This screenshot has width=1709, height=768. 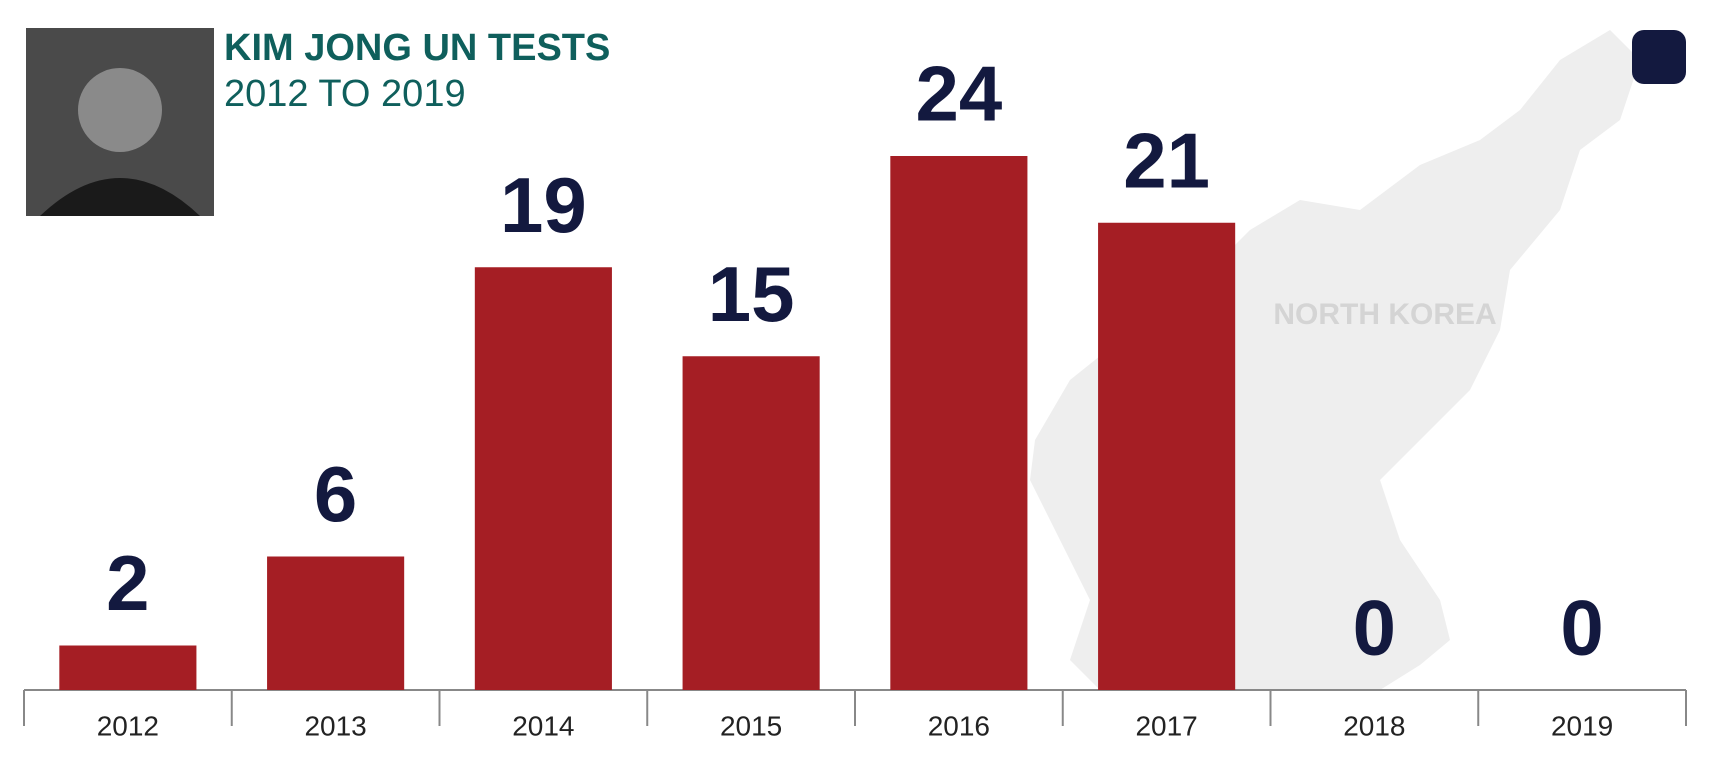 I want to click on chart-subtitle: 2012 TO 2019, so click(x=345, y=94).